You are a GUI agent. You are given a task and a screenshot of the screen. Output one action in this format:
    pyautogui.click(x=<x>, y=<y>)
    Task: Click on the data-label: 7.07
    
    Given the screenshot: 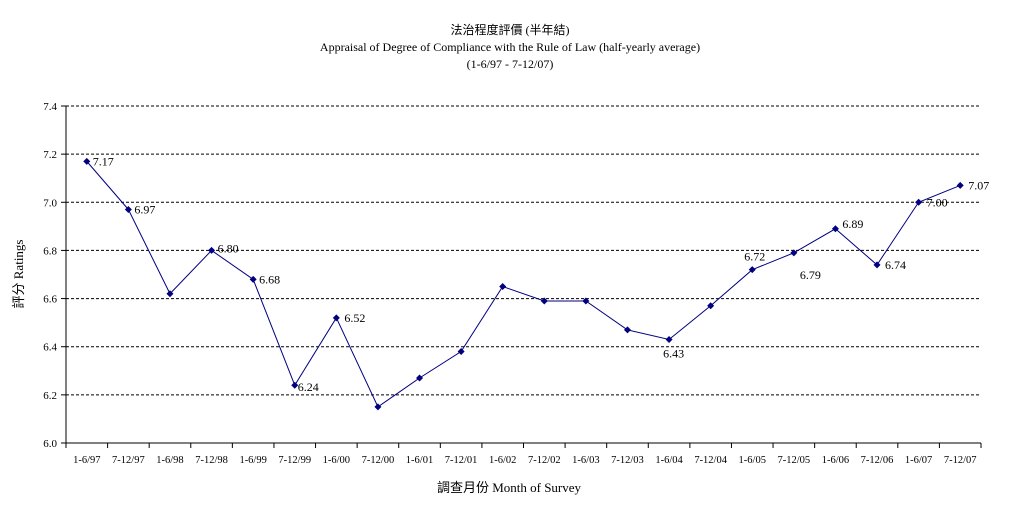 What is the action you would take?
    pyautogui.click(x=978, y=185)
    